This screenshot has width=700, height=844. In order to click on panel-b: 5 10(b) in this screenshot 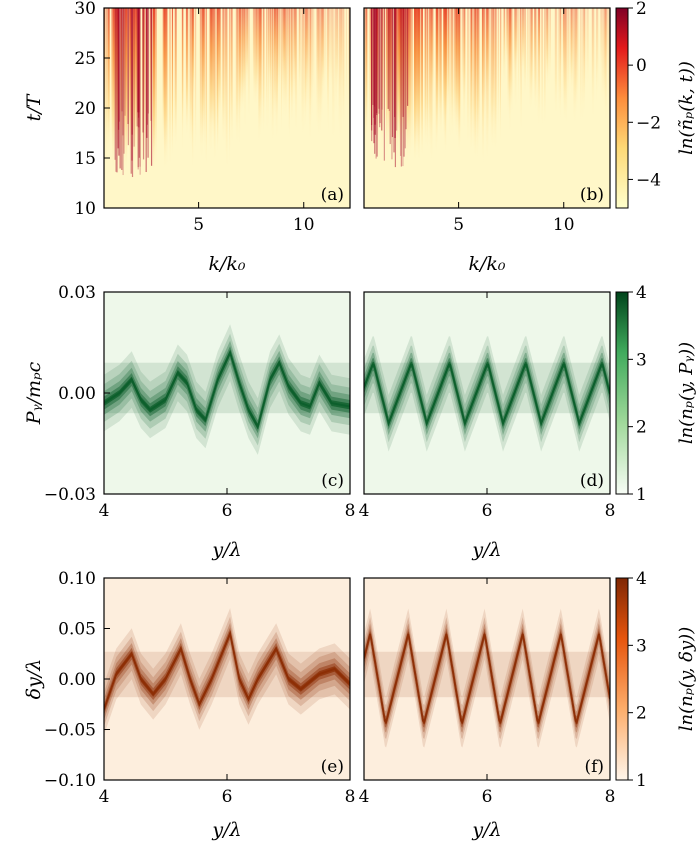, I will do `click(487, 121)`.